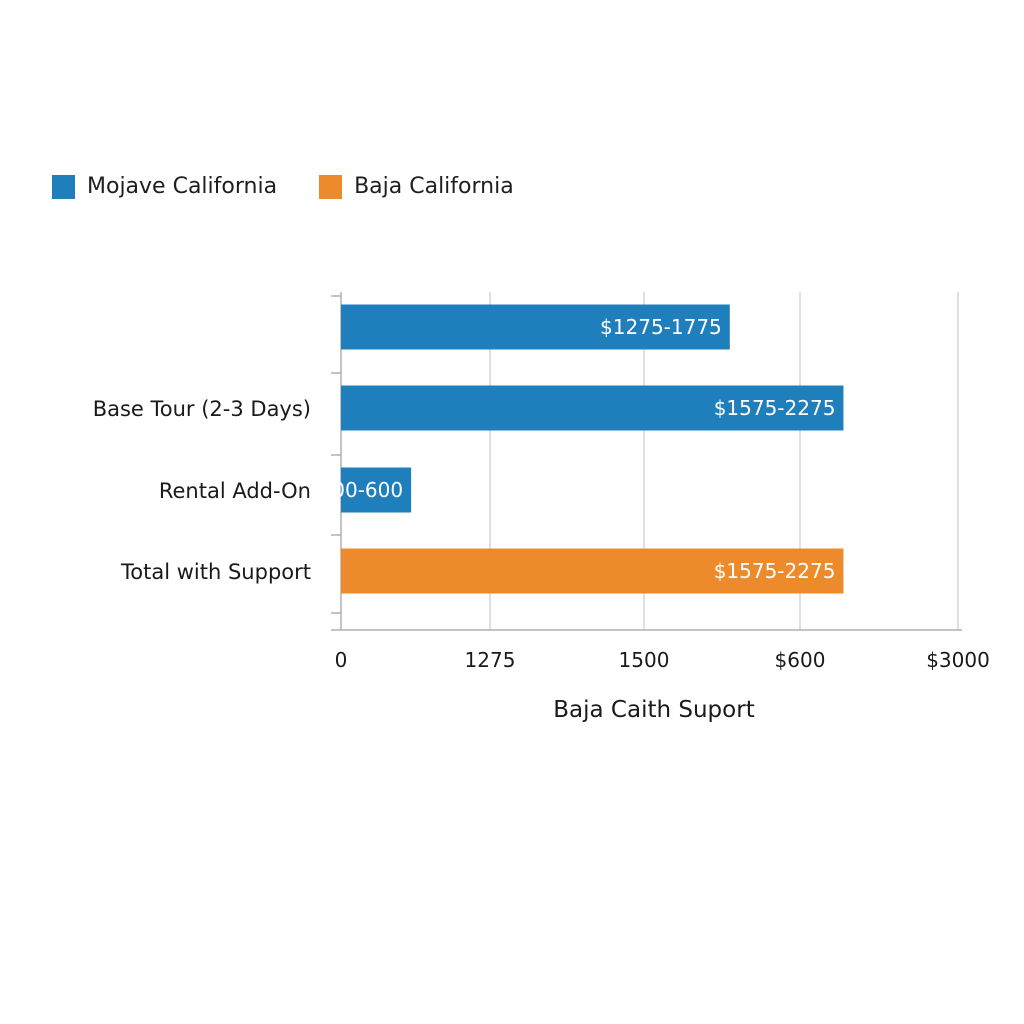 Image resolution: width=1024 pixels, height=1024 pixels. Describe the element at coordinates (63, 186) in the screenshot. I see `legend-swatch-mojave` at that location.